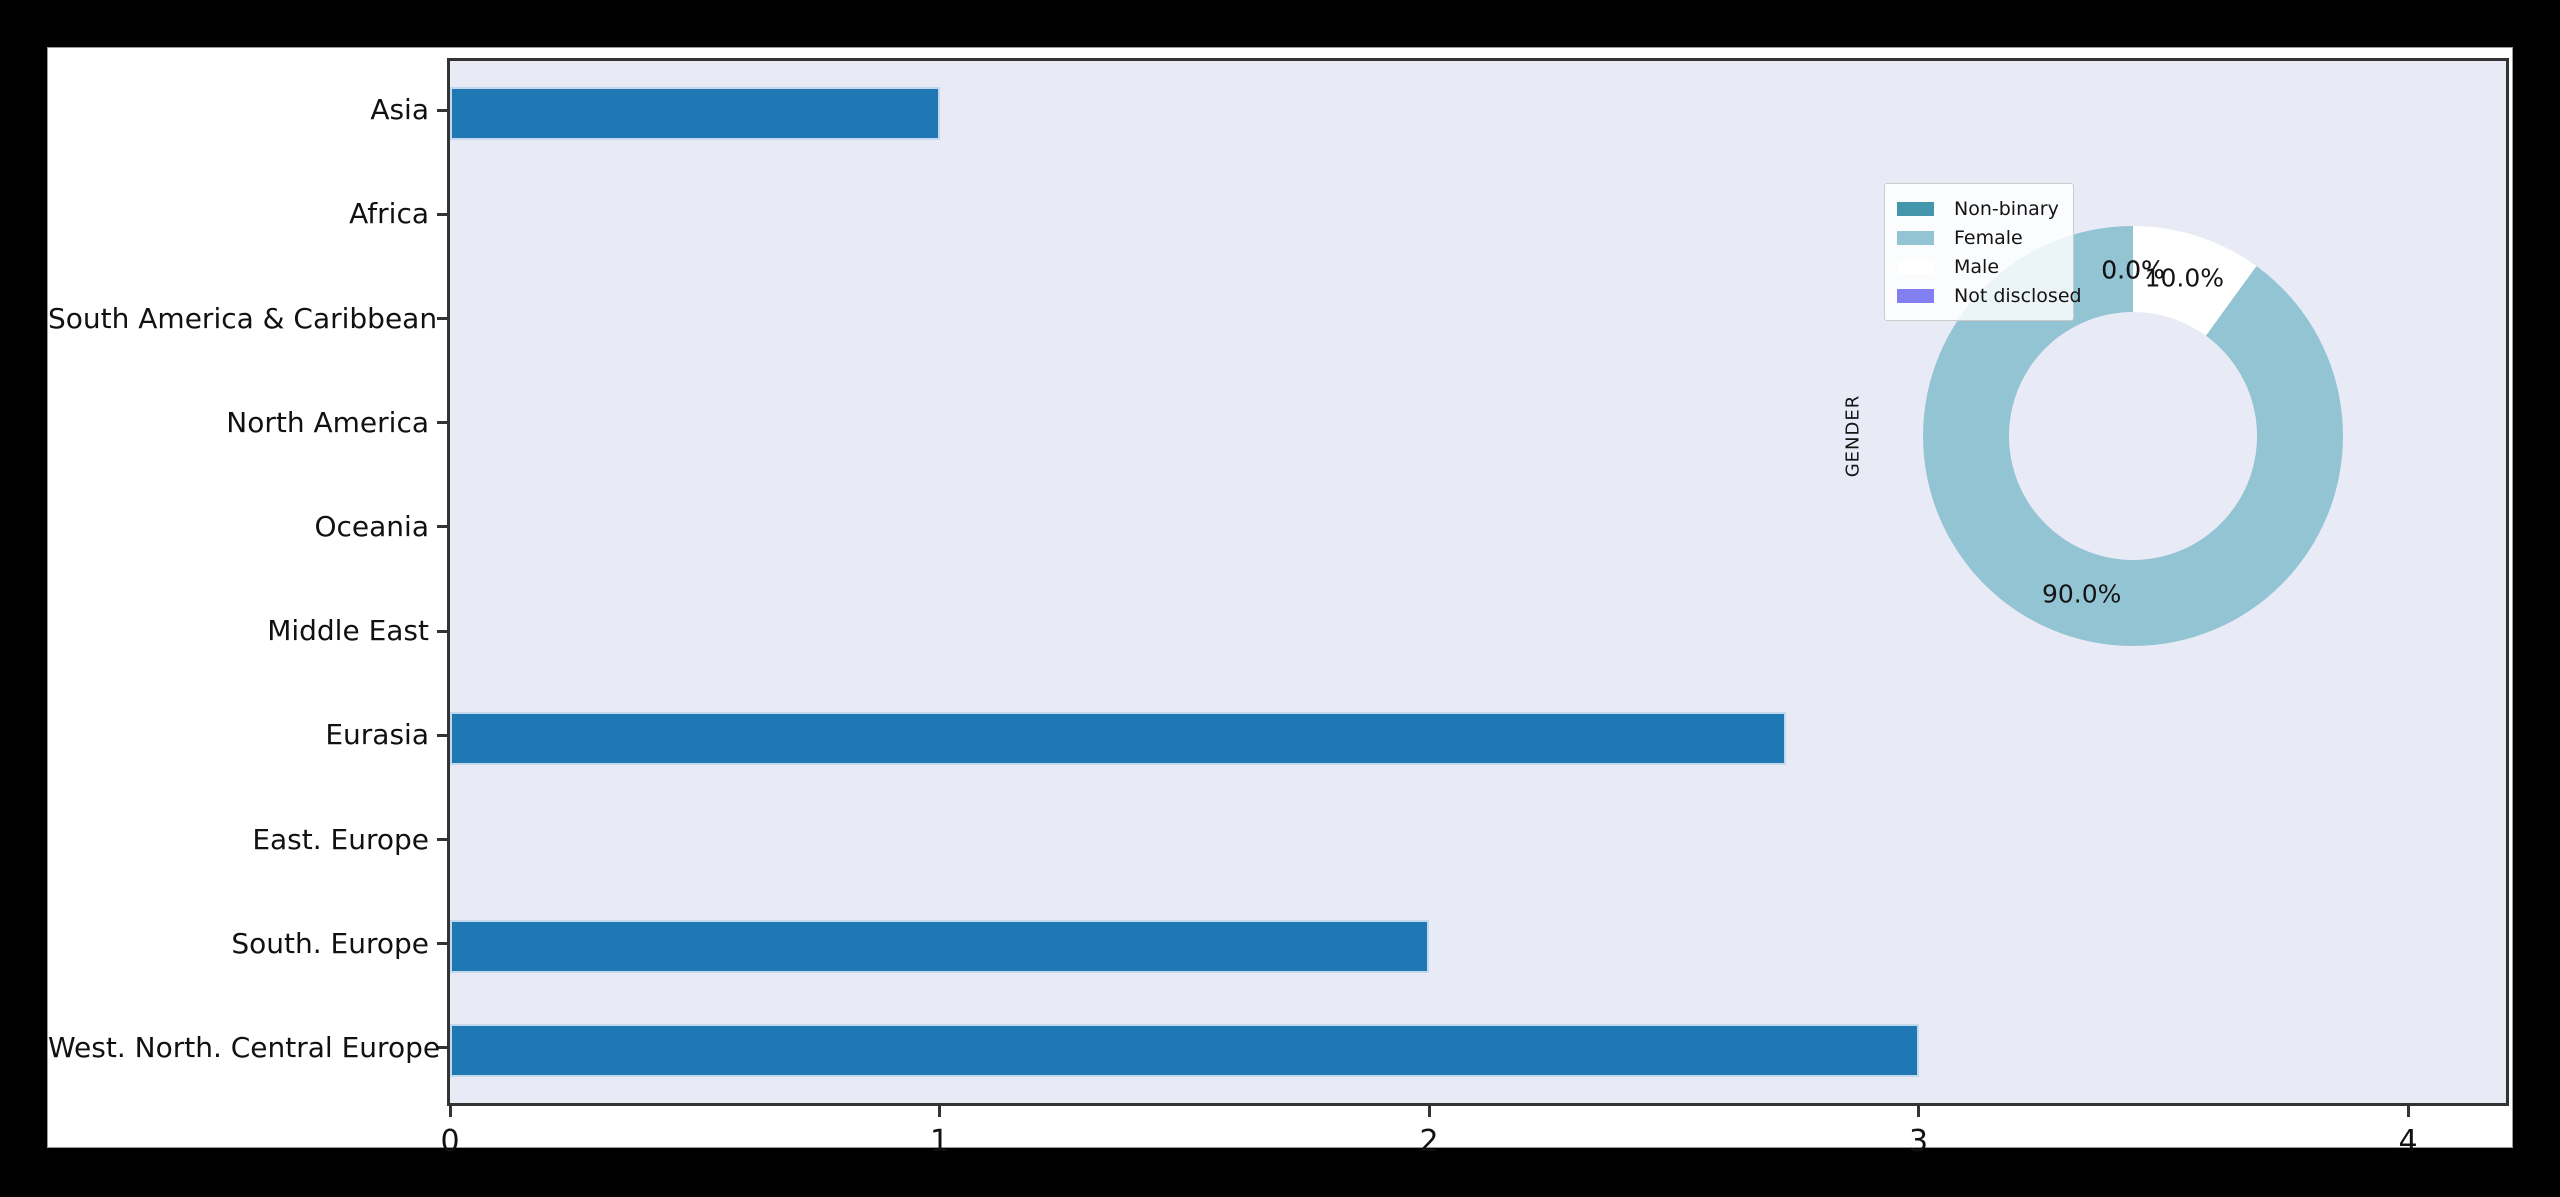 This screenshot has width=2560, height=1197. I want to click on bar-west-north-central-europe, so click(1184, 1051).